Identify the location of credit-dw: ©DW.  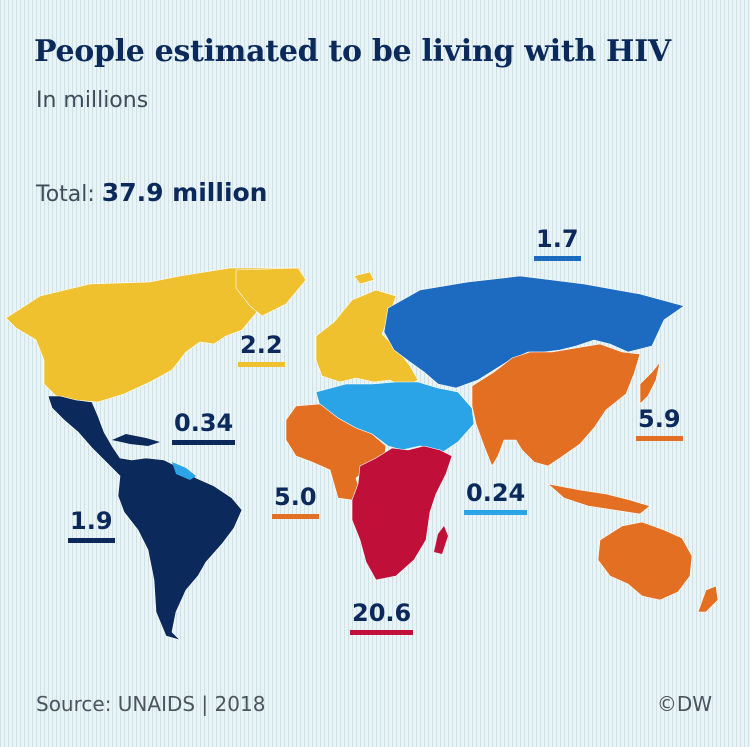
(684, 704).